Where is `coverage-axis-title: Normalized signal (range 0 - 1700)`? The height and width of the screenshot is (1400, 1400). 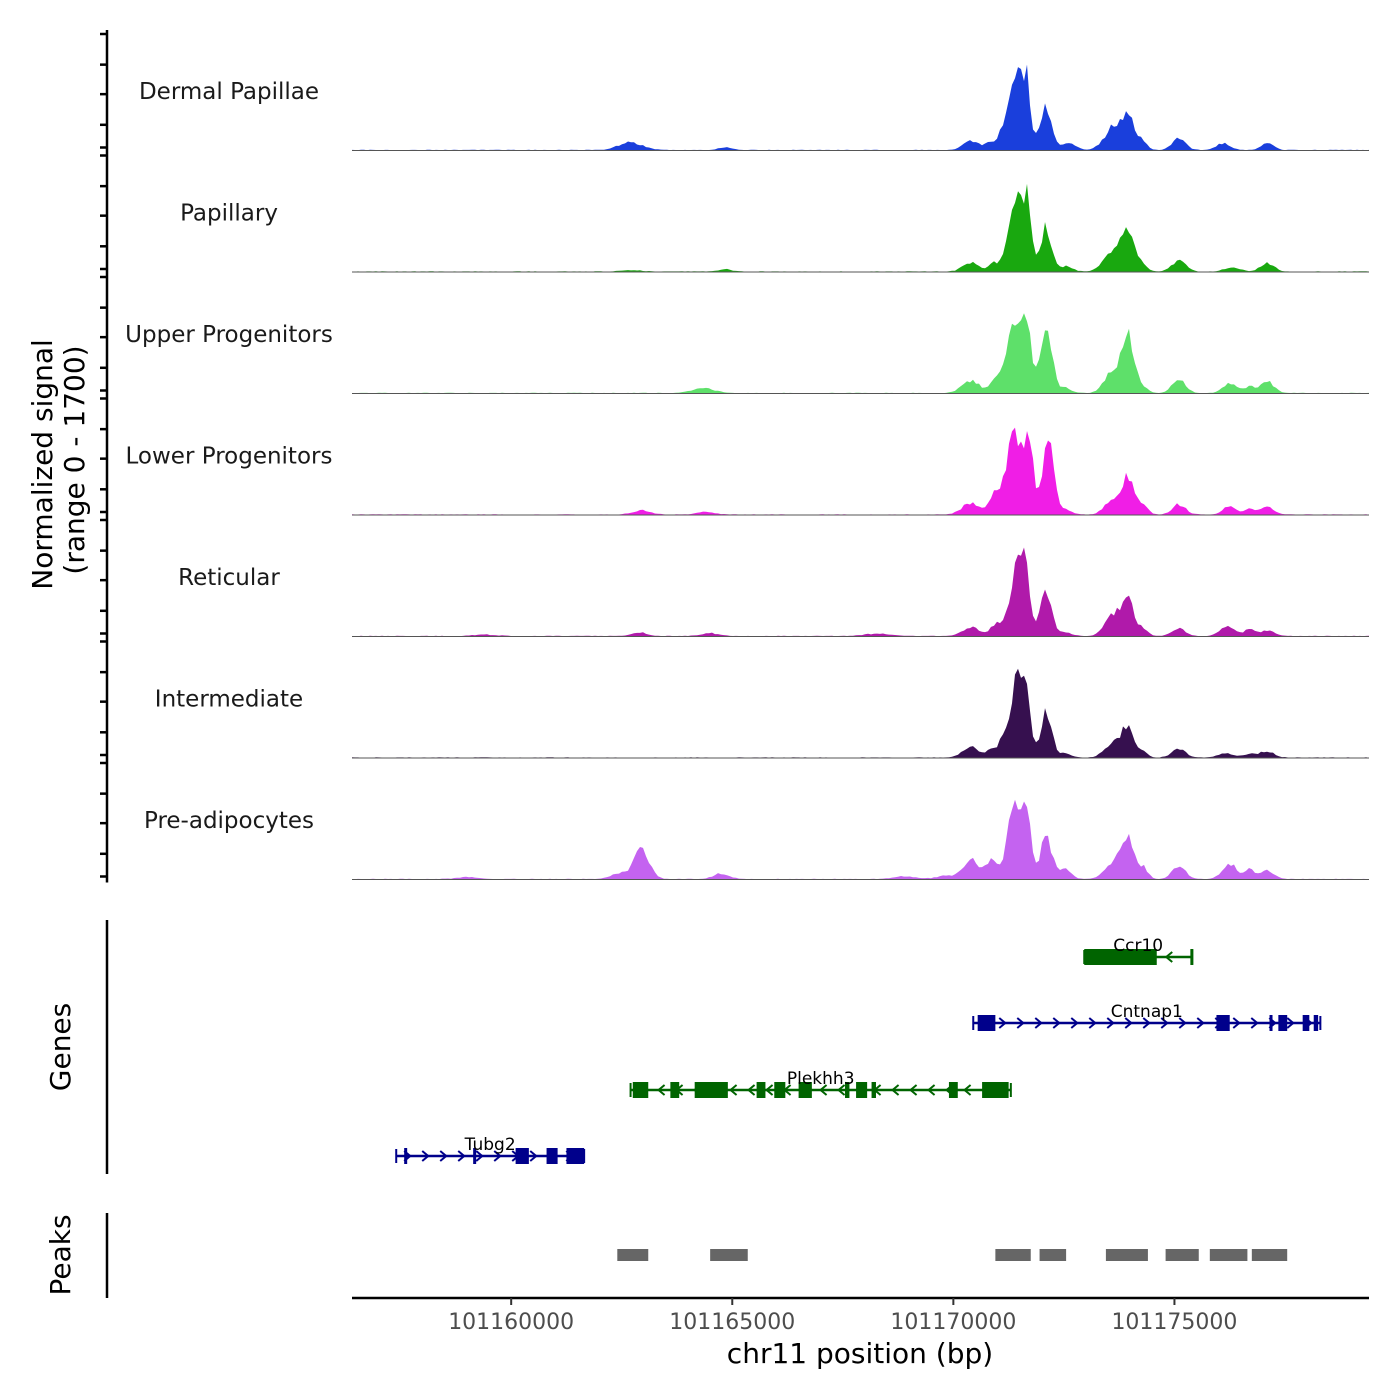 coverage-axis-title: Normalized signal (range 0 - 1700) is located at coordinates (58, 459).